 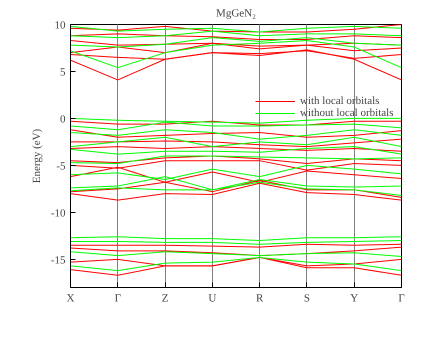 What do you see at coordinates (354, 298) in the screenshot?
I see `x-tick-label: Y` at bounding box center [354, 298].